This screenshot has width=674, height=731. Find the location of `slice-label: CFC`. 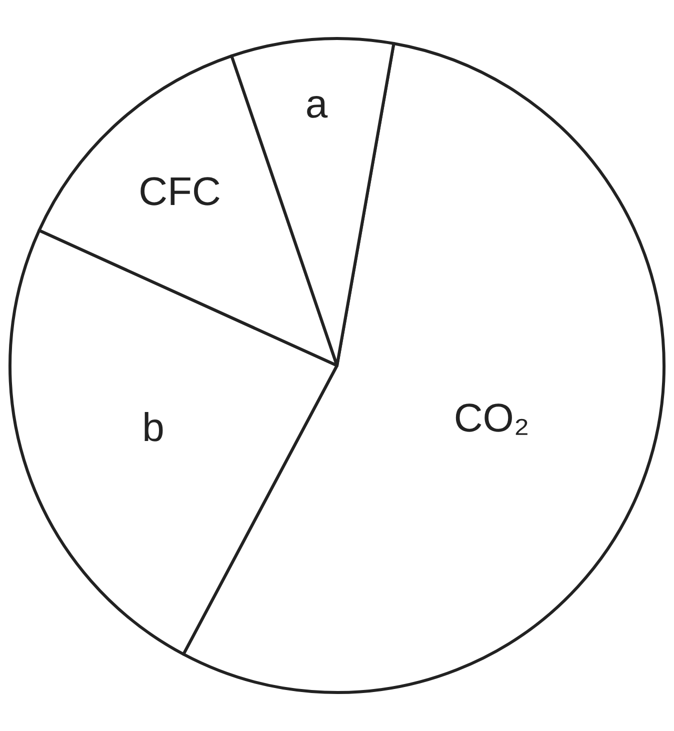

slice-label: CFC is located at coordinates (179, 192).